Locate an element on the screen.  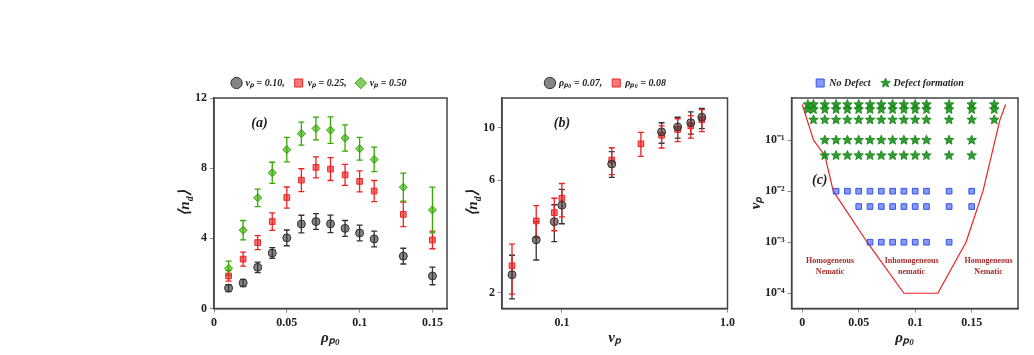
x-axis-title: vₚ is located at coordinates (614, 336).